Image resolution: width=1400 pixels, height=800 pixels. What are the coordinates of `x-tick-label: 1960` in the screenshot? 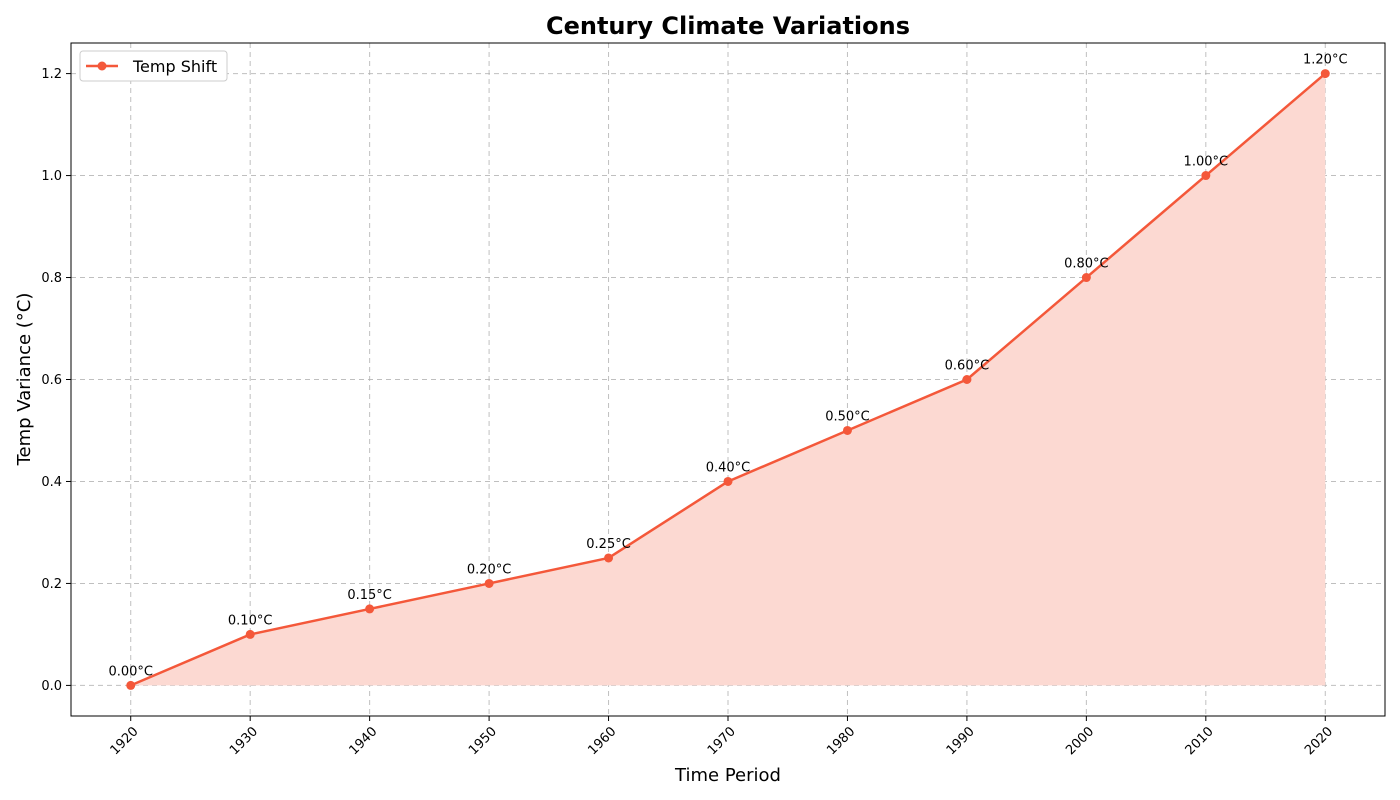 It's located at (602, 741).